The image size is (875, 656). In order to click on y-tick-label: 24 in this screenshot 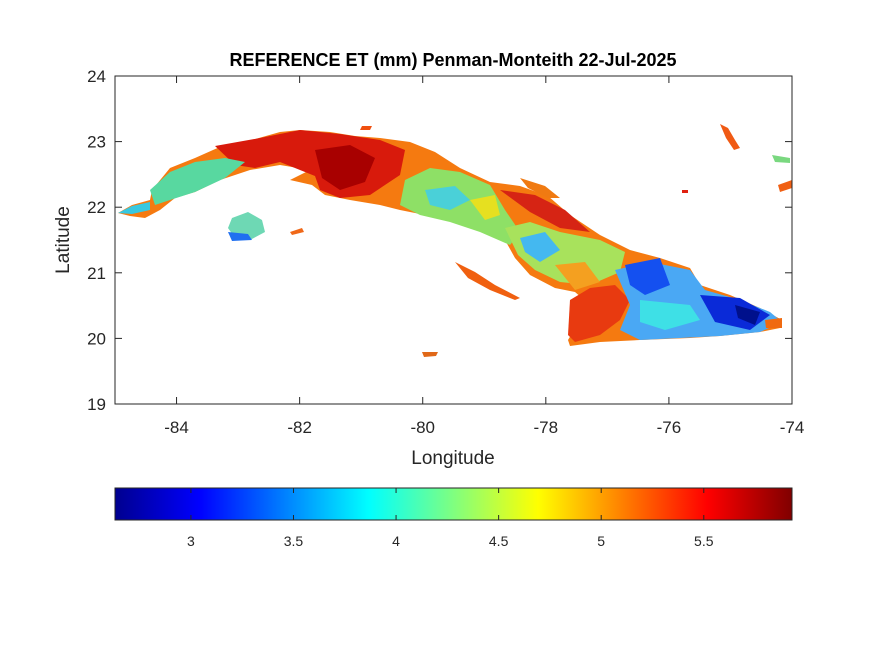, I will do `click(96, 76)`.